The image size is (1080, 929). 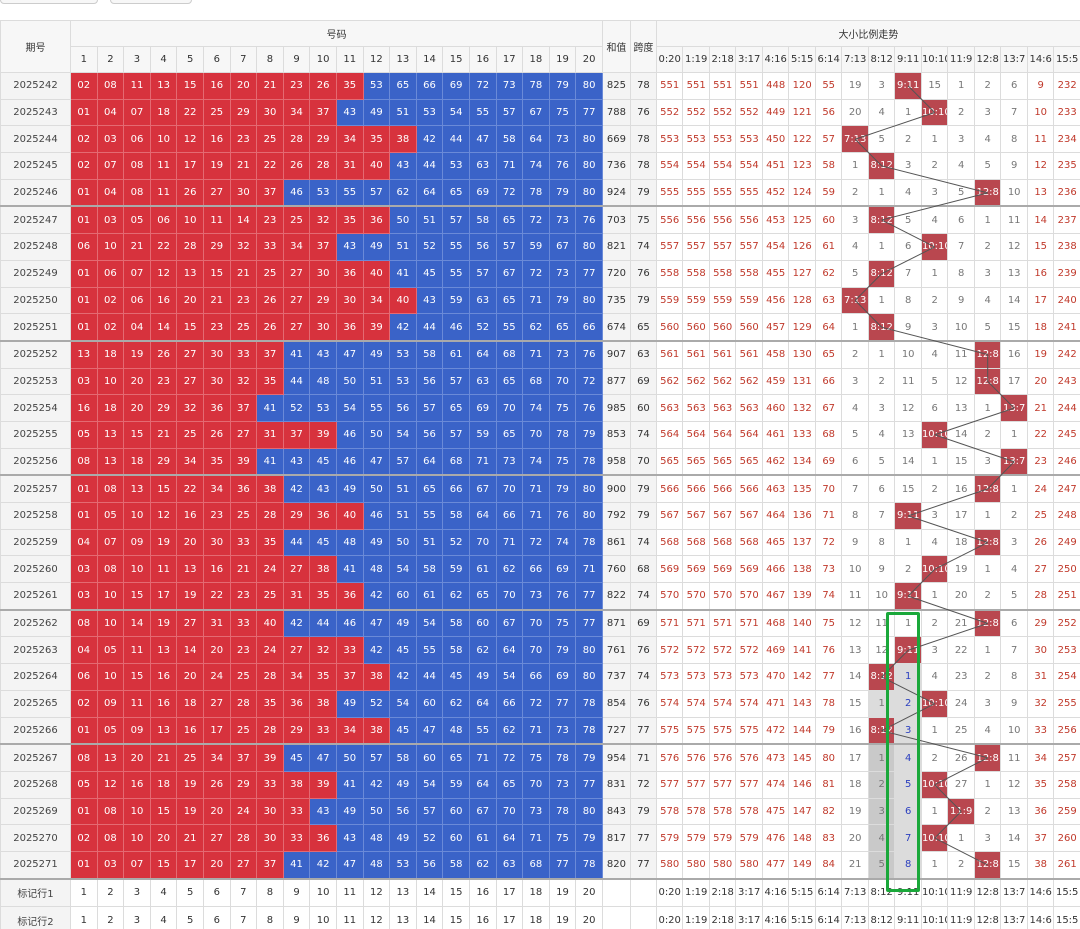 I want to click on ratio-column-header: 10:10, so click(x=934, y=59).